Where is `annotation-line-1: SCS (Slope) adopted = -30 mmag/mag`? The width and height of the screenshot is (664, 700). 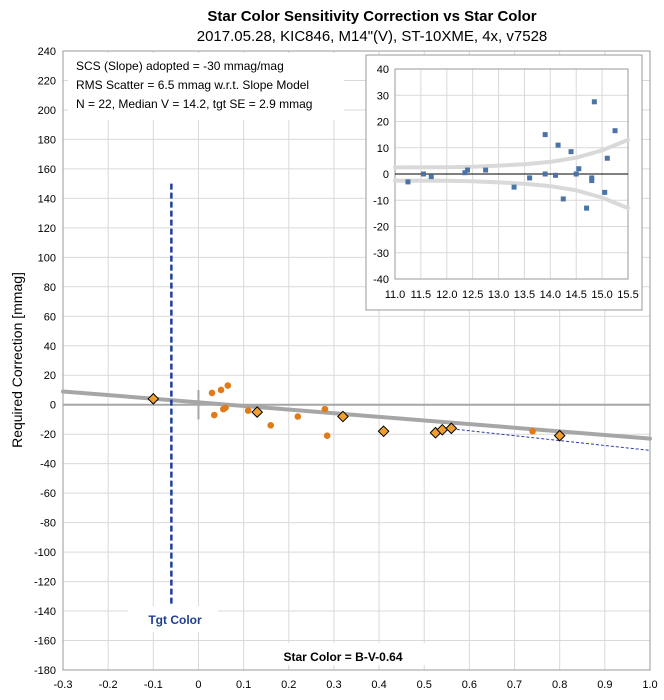 annotation-line-1: SCS (Slope) adopted = -30 mmag/mag is located at coordinates (180, 66).